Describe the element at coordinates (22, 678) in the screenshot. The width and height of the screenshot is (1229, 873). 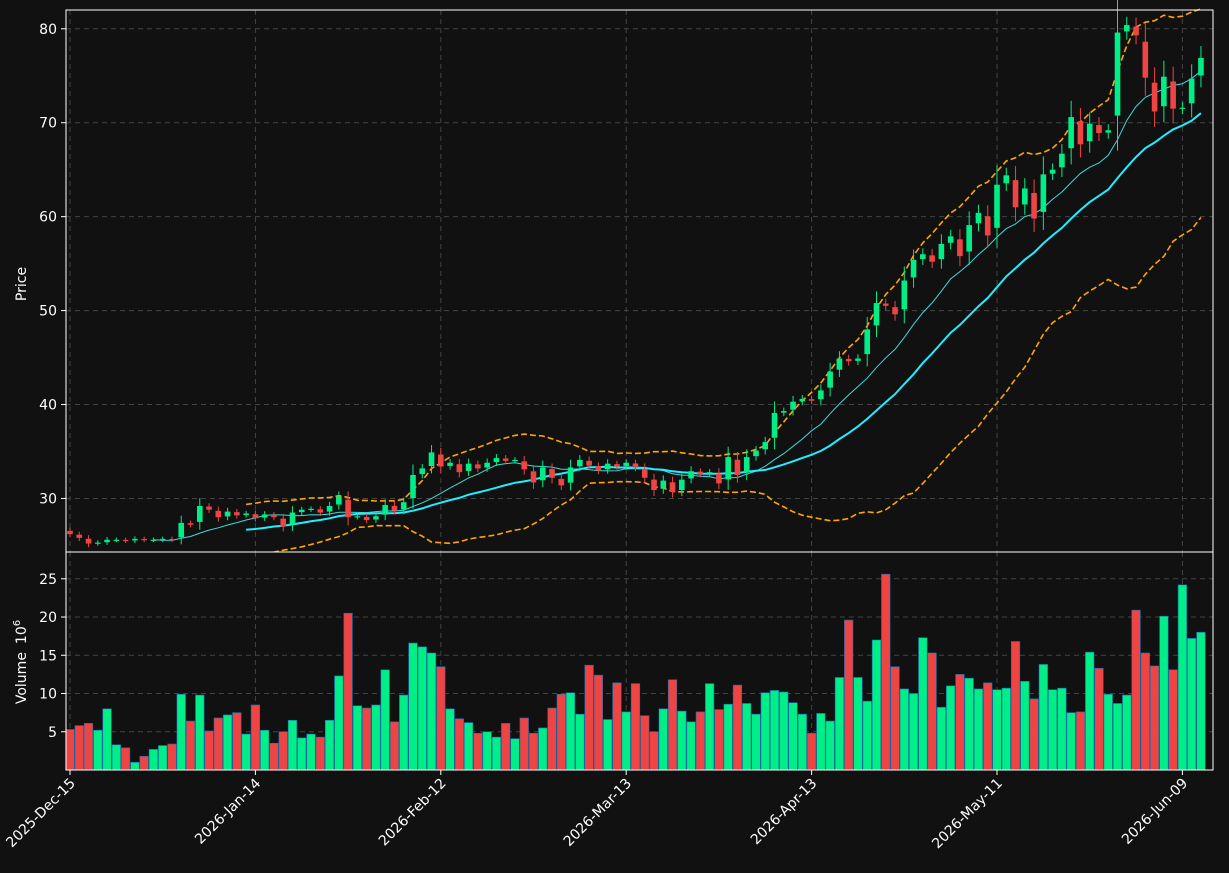
I see `volume-axis-label: Volume` at that location.